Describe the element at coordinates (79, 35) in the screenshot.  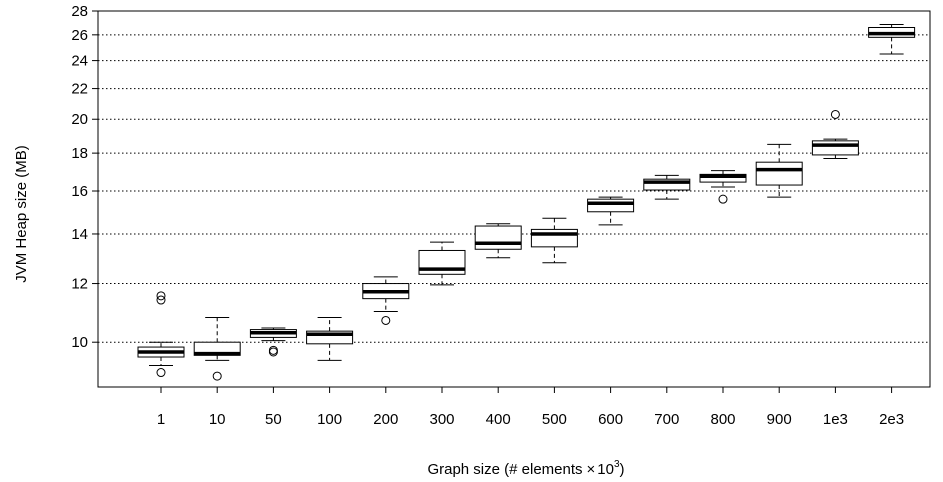
I see `y-tick-label: 26` at that location.